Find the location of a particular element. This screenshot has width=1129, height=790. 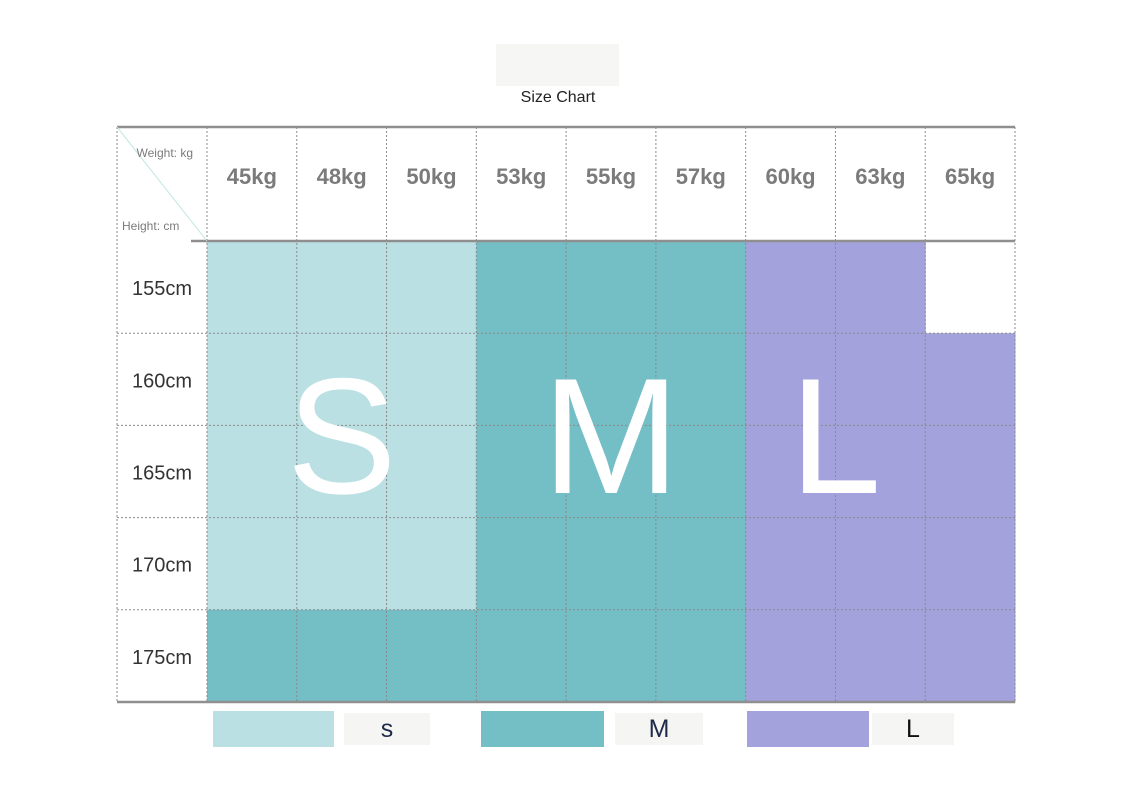

weight-header: 55kg is located at coordinates (611, 176).